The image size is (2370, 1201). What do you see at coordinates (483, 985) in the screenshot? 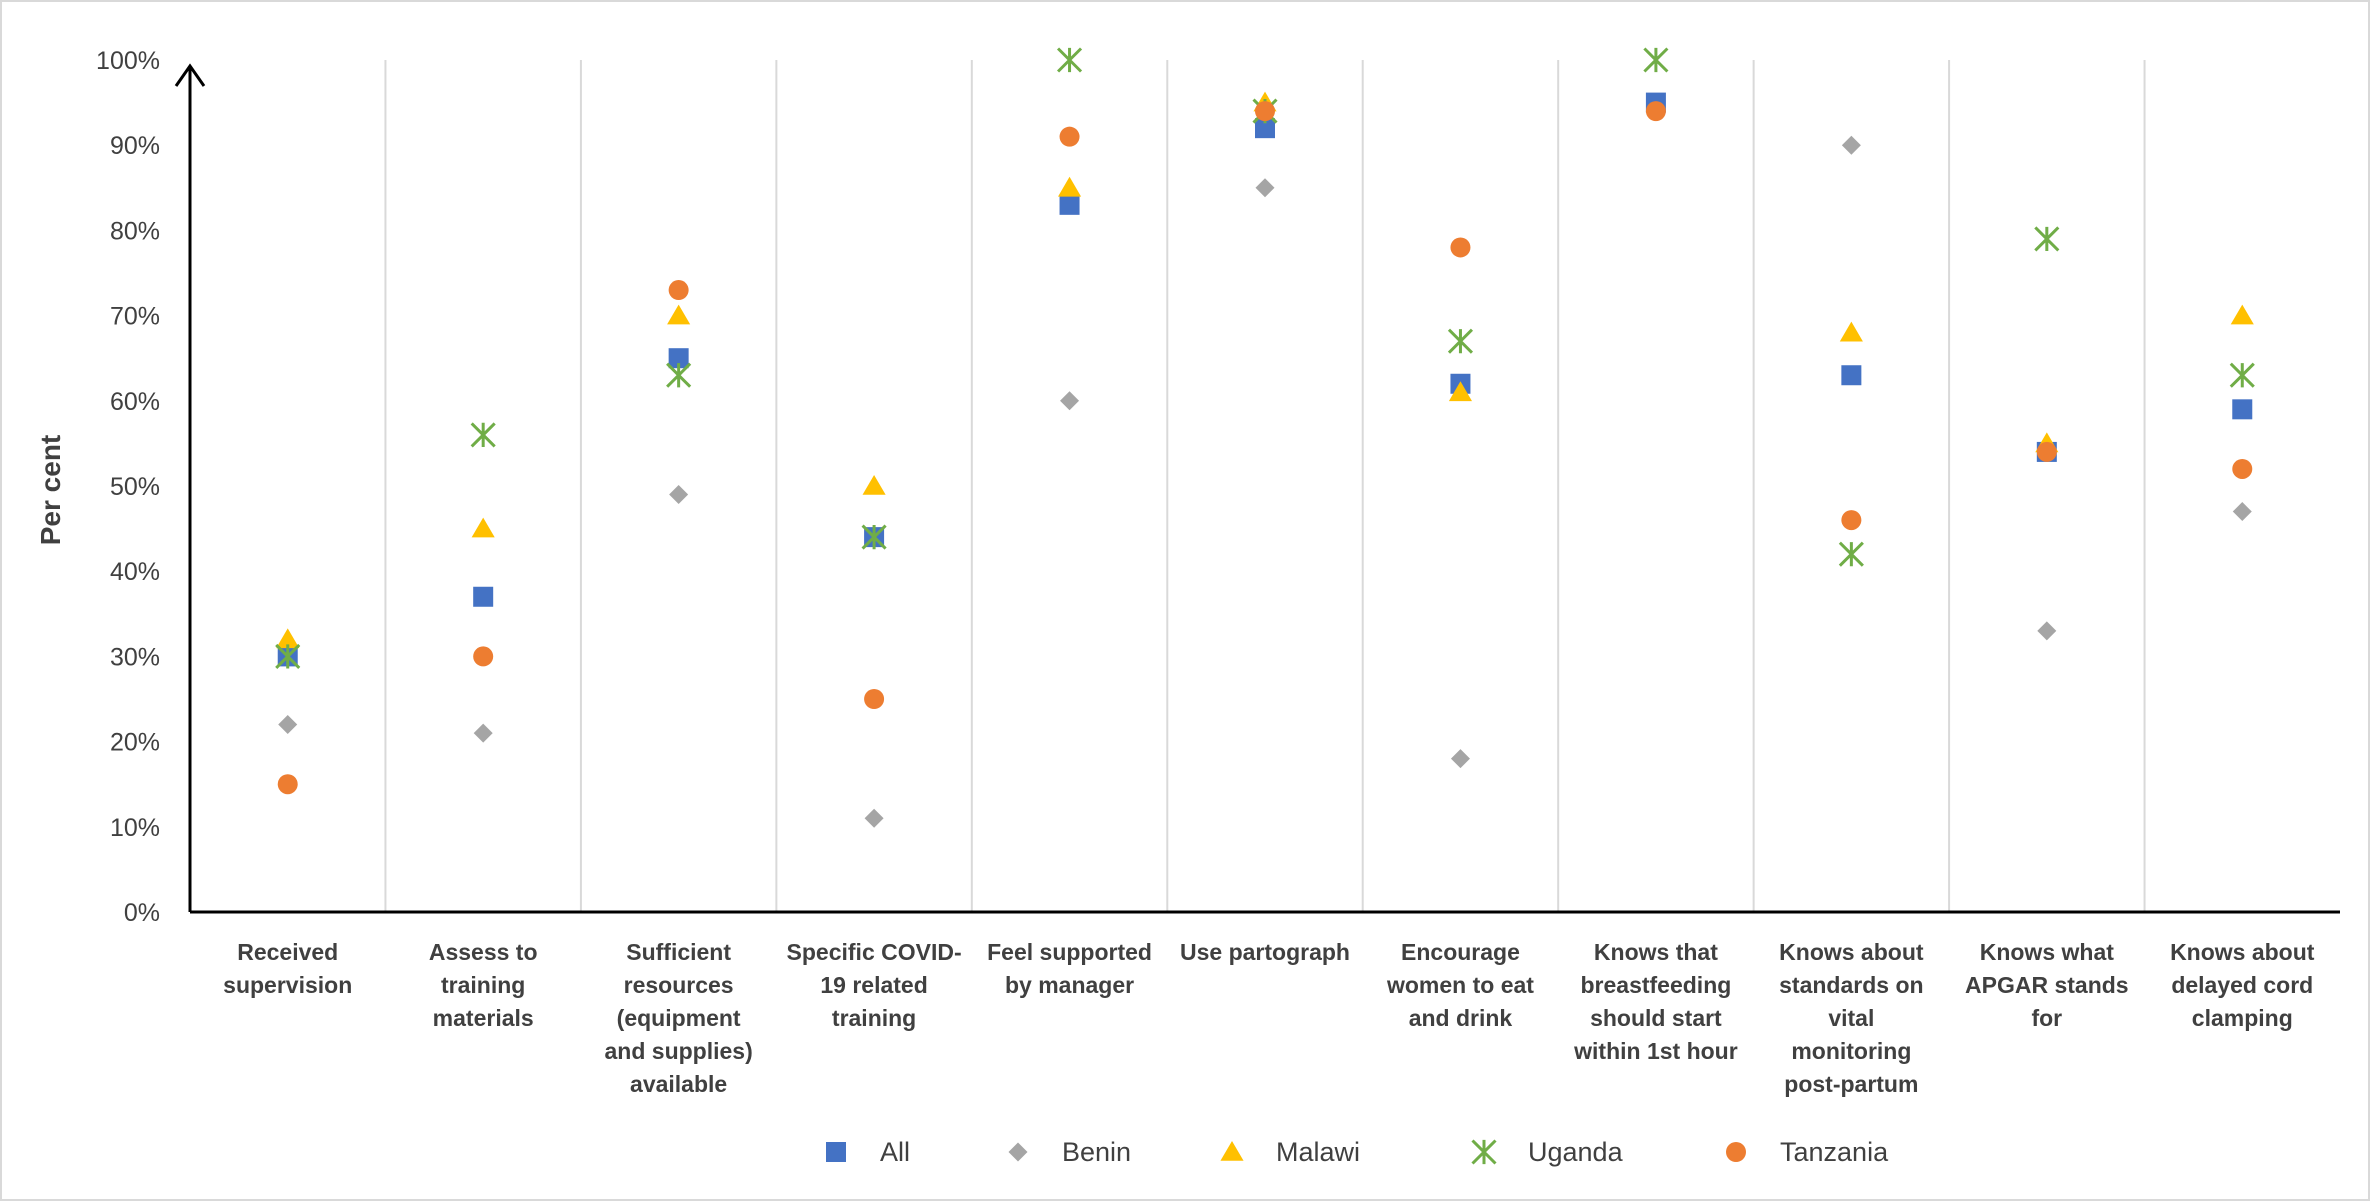
I see `category-label: Assess to training materials` at bounding box center [483, 985].